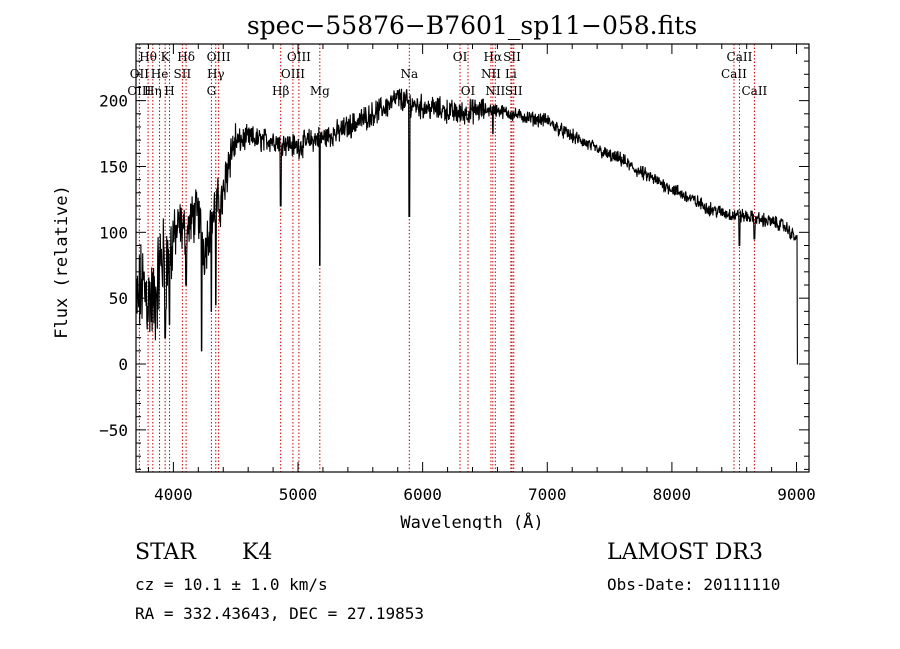 This screenshot has height=649, width=900. Describe the element at coordinates (113, 430) in the screenshot. I see `y-tick-label: −50` at that location.